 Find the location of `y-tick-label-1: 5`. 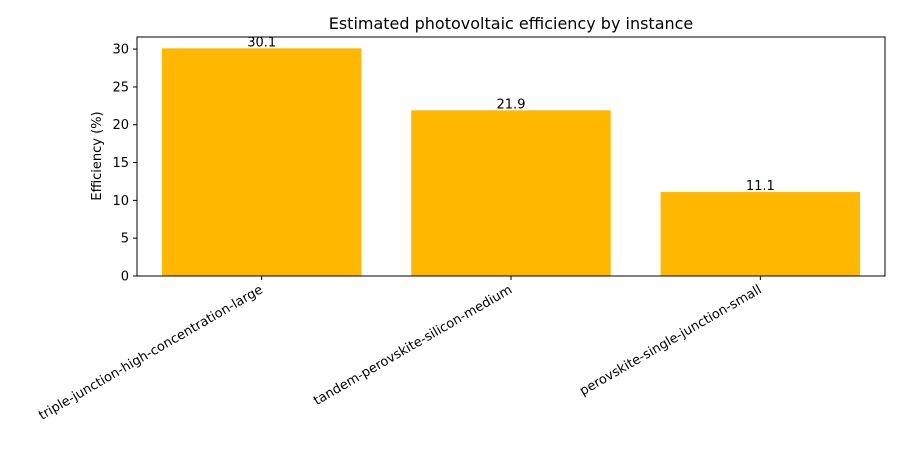

y-tick-label-1: 5 is located at coordinates (125, 239).